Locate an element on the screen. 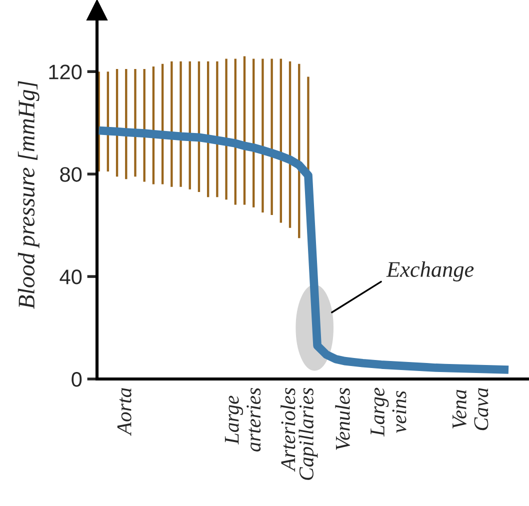 The width and height of the screenshot is (529, 506). x-tick-label: Venules is located at coordinates (342, 419).